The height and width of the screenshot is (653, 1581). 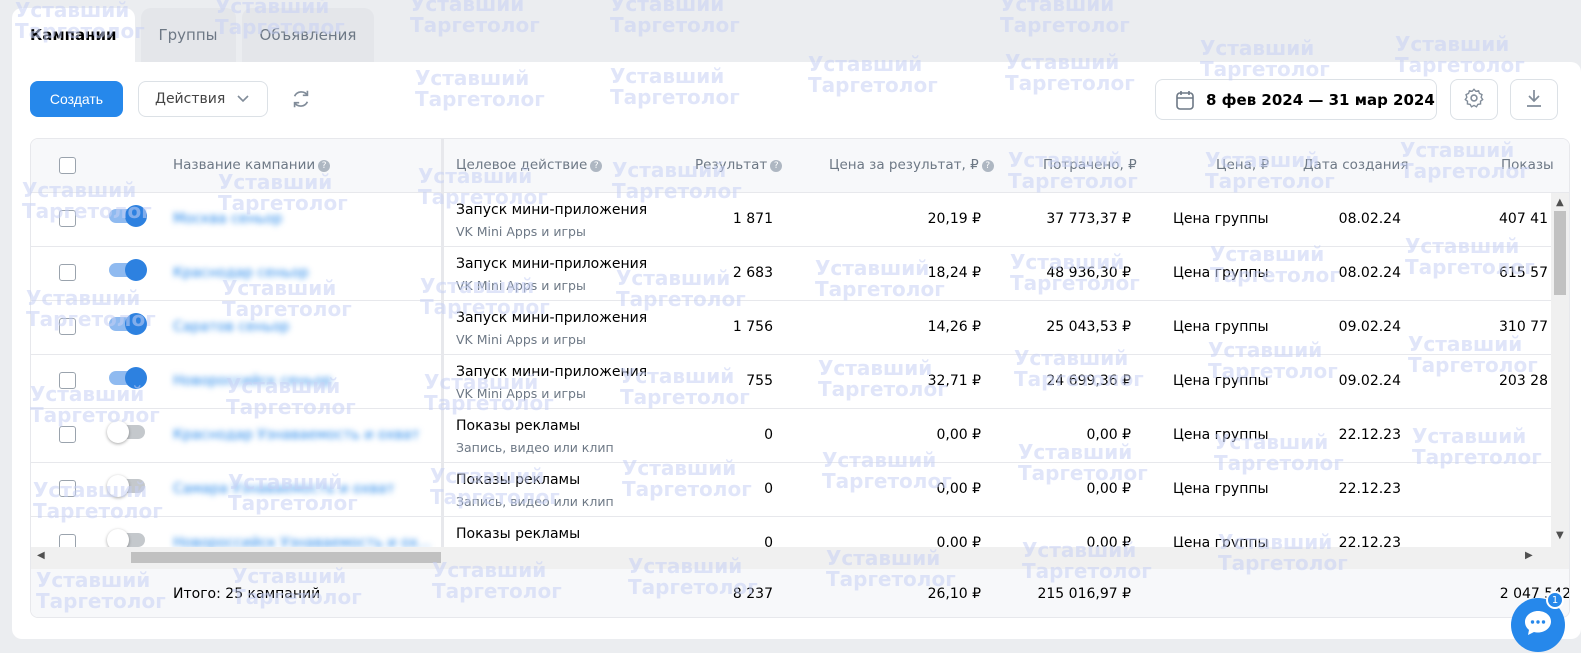 What do you see at coordinates (286, 557) in the screenshot?
I see `horizontal-scroll-thumb` at bounding box center [286, 557].